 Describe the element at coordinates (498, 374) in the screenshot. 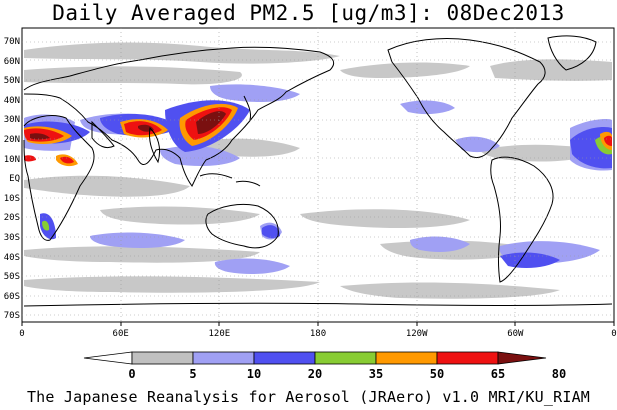

I see `colorbar-label: 65` at that location.